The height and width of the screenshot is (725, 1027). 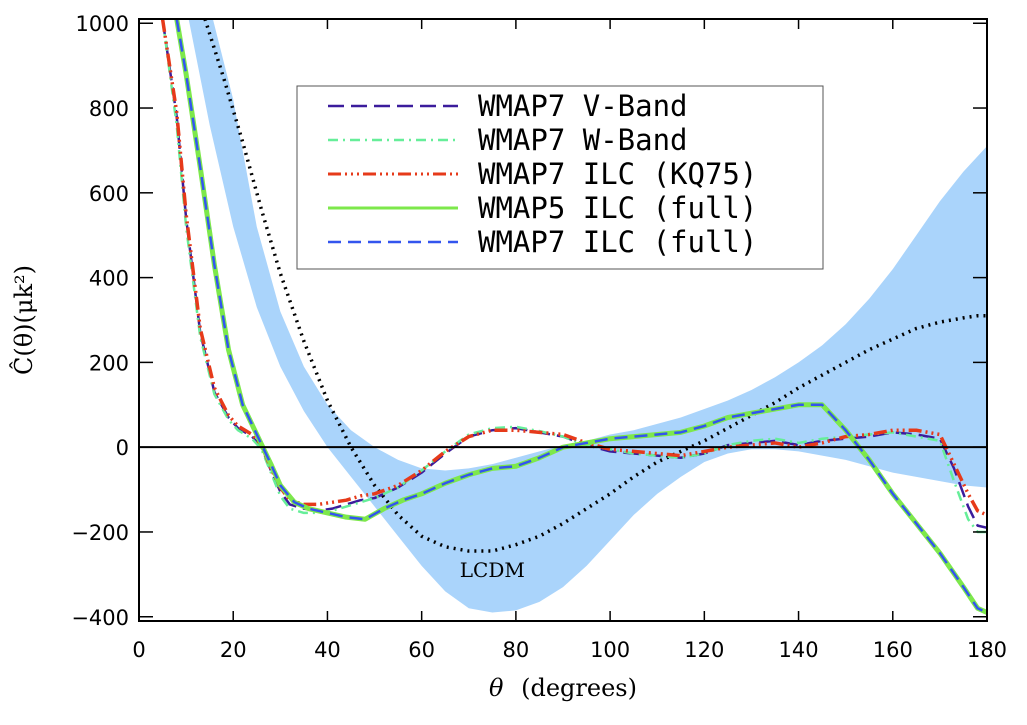 I want to click on y-tick-label: −200, so click(x=100, y=533).